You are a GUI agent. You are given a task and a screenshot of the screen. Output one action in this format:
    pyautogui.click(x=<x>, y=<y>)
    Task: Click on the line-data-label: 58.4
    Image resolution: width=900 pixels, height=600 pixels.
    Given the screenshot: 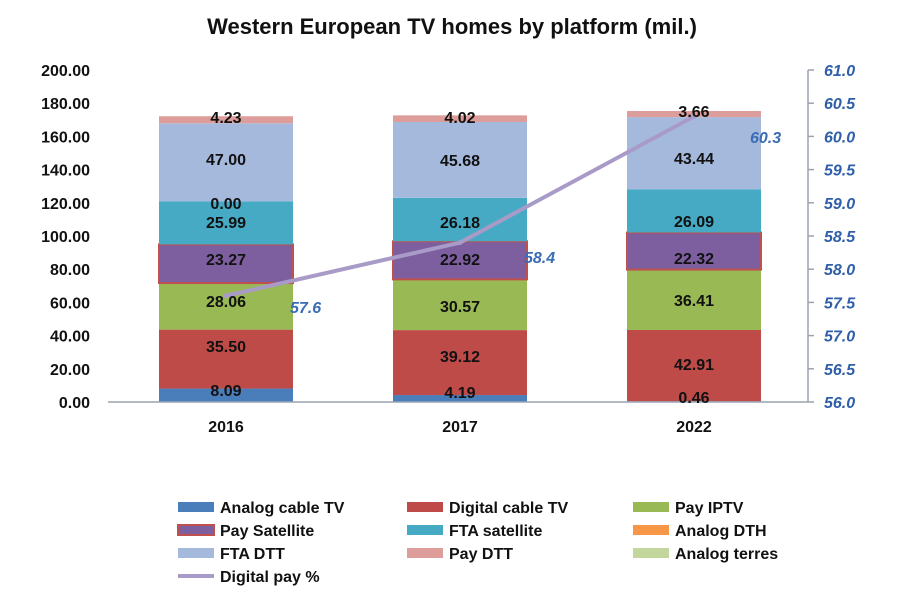 What is the action you would take?
    pyautogui.click(x=539, y=258)
    